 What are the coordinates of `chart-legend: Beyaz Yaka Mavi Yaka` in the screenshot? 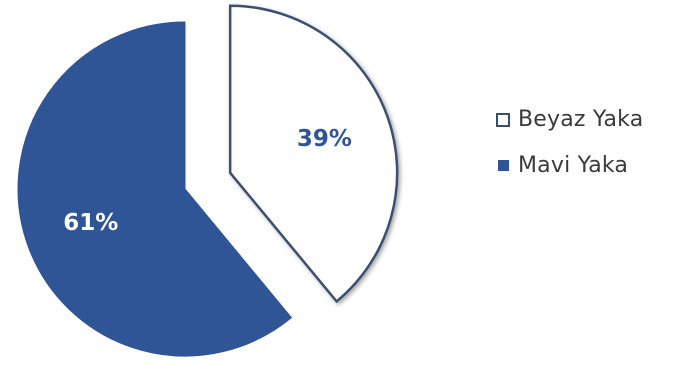 It's located at (569, 142).